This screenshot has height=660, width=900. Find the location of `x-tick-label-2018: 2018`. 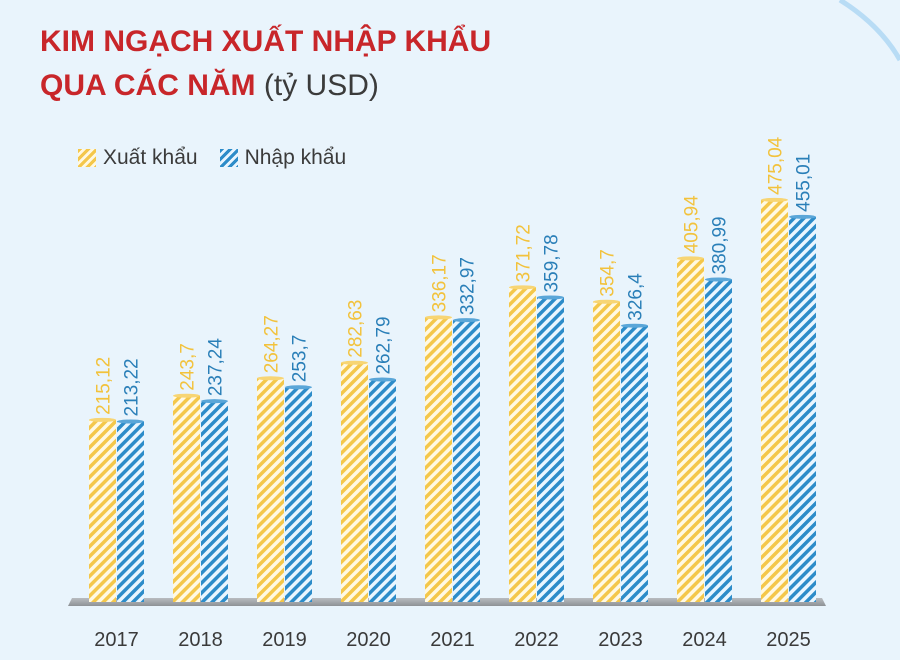

x-tick-label-2018: 2018 is located at coordinates (200, 640).